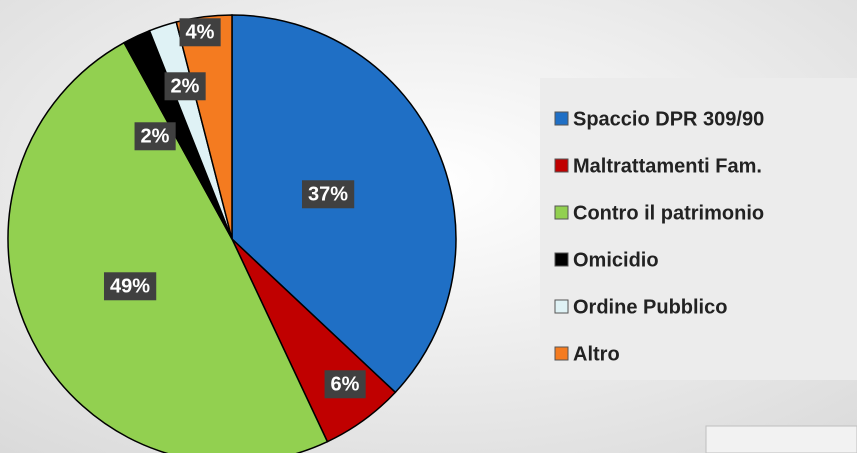 This screenshot has width=857, height=453. What do you see at coordinates (667, 166) in the screenshot?
I see `legend-label: Maltrattamenti Fam.` at bounding box center [667, 166].